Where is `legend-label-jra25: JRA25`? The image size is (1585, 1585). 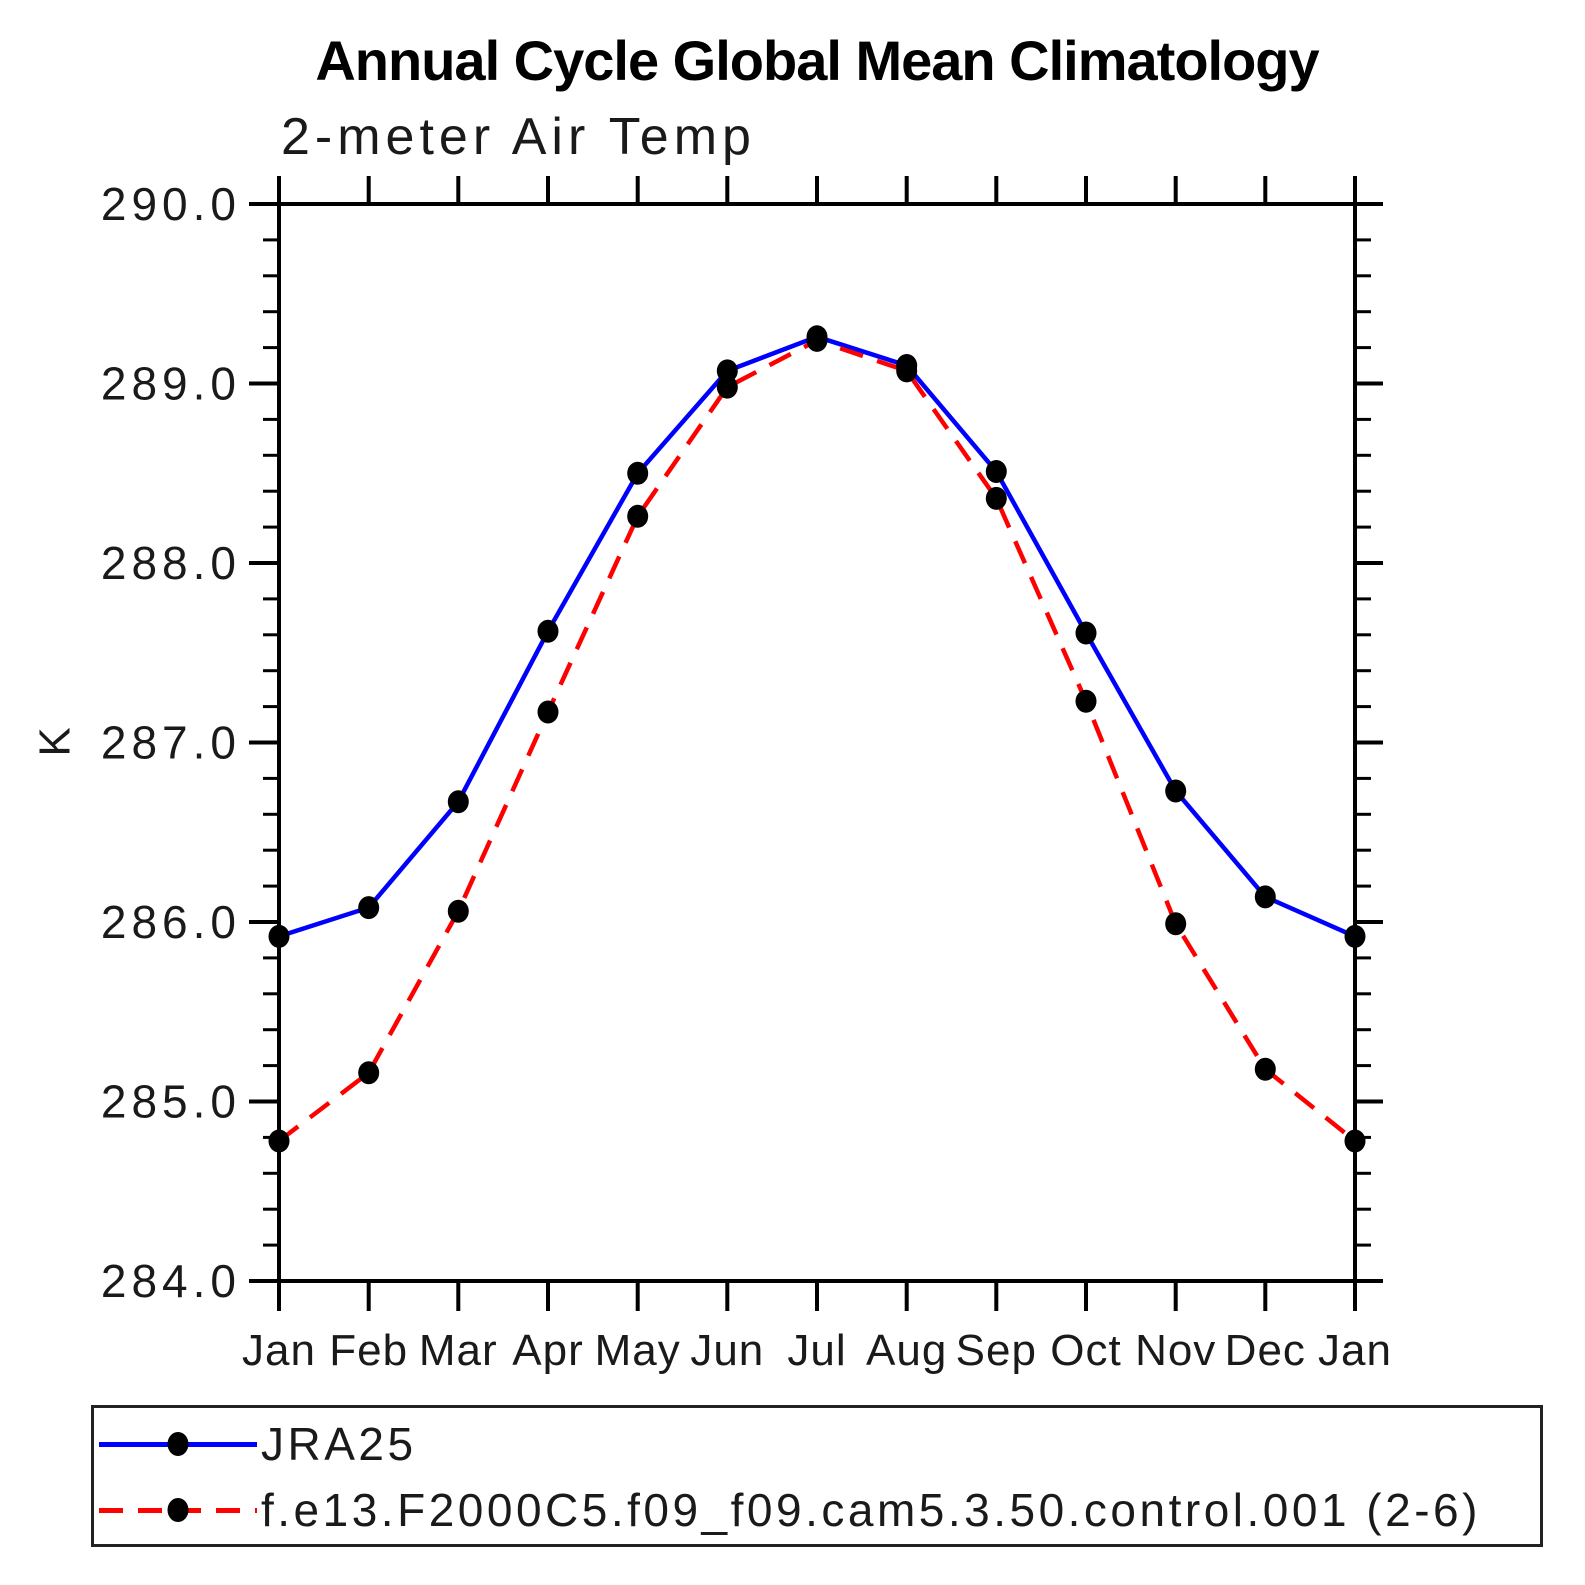 legend-label-jra25: JRA25 is located at coordinates (339, 1444).